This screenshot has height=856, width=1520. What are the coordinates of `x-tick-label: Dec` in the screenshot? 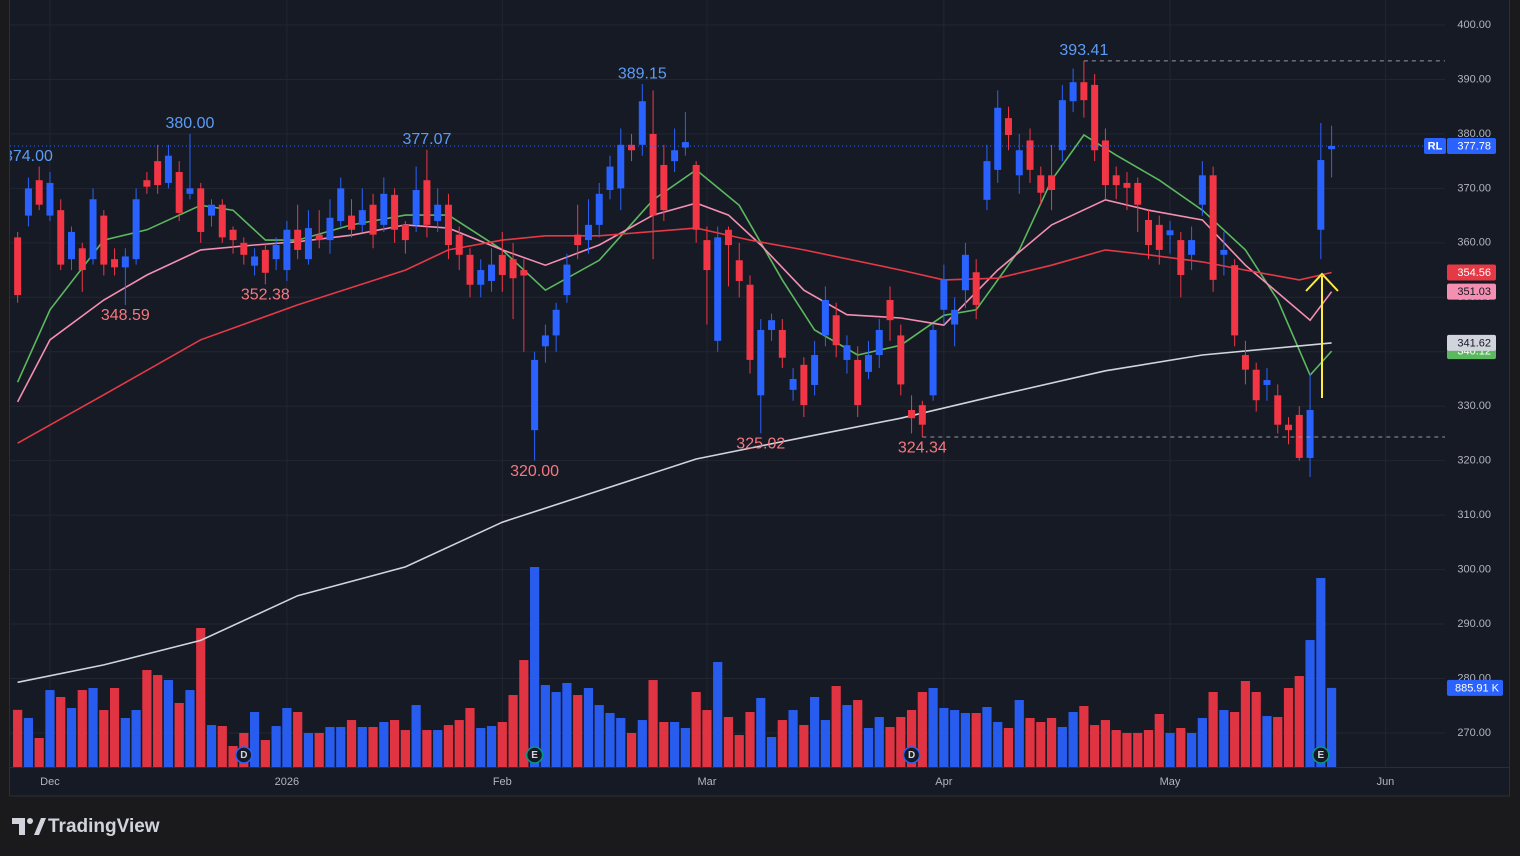 It's located at (50, 782).